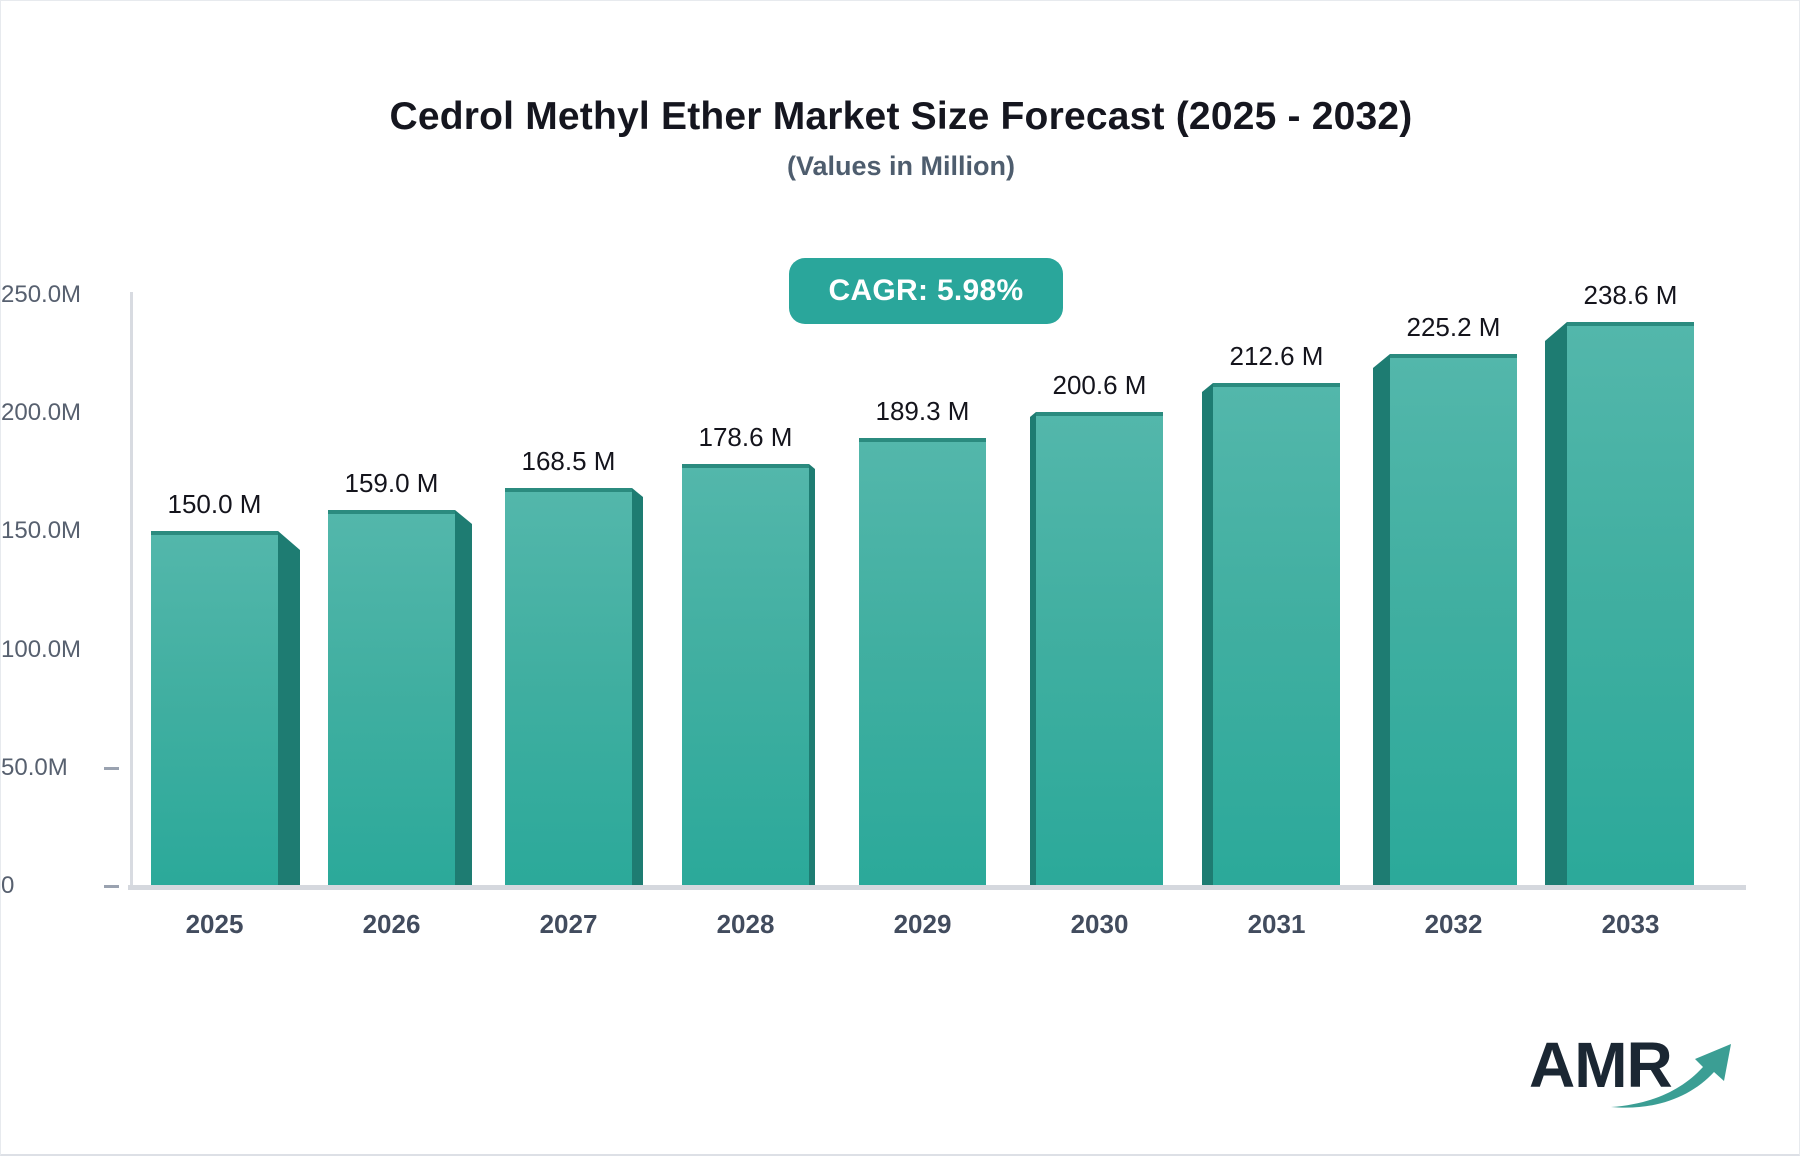 The image size is (1800, 1156). What do you see at coordinates (41, 530) in the screenshot?
I see `y-axis-label: 150.0M` at bounding box center [41, 530].